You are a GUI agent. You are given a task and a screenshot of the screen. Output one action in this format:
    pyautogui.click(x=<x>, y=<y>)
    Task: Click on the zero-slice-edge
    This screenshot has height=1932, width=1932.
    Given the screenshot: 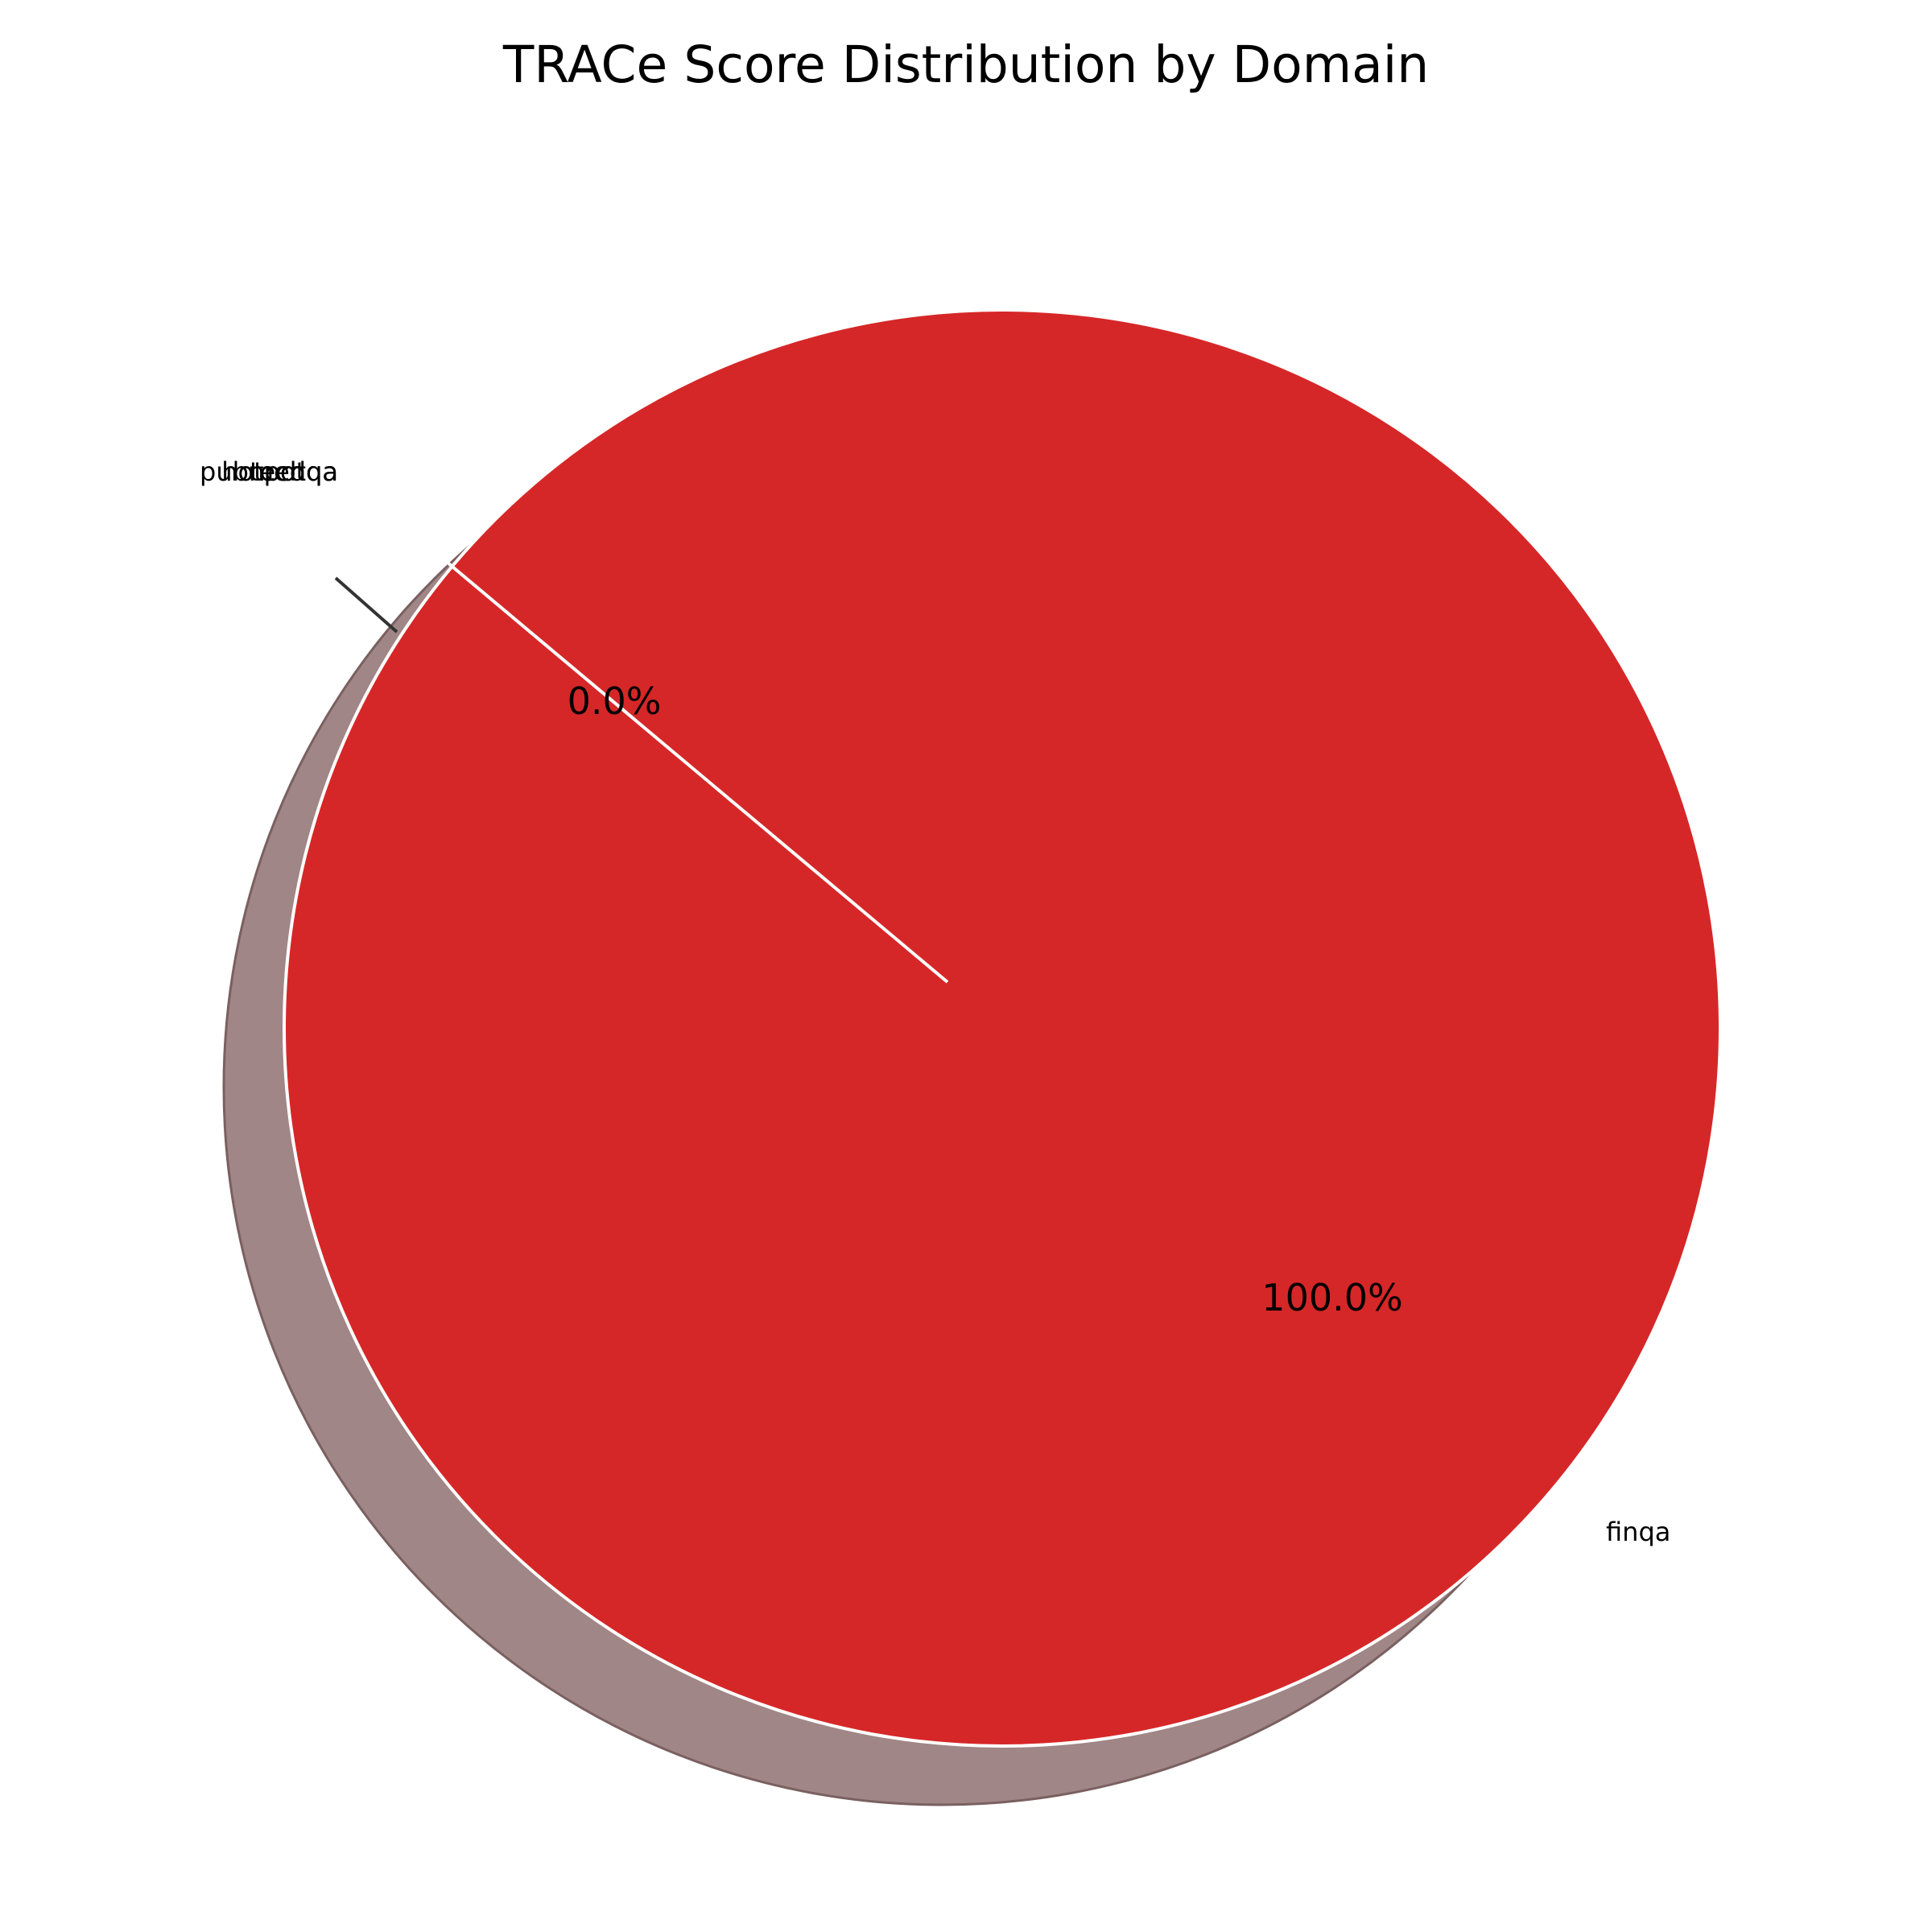 What is the action you would take?
    pyautogui.click(x=366, y=605)
    